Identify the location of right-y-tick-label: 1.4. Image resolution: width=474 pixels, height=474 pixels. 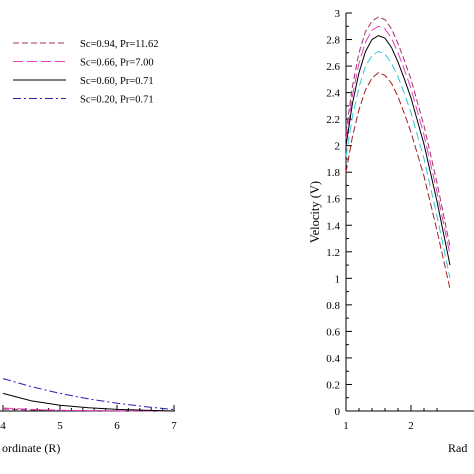
(333, 226).